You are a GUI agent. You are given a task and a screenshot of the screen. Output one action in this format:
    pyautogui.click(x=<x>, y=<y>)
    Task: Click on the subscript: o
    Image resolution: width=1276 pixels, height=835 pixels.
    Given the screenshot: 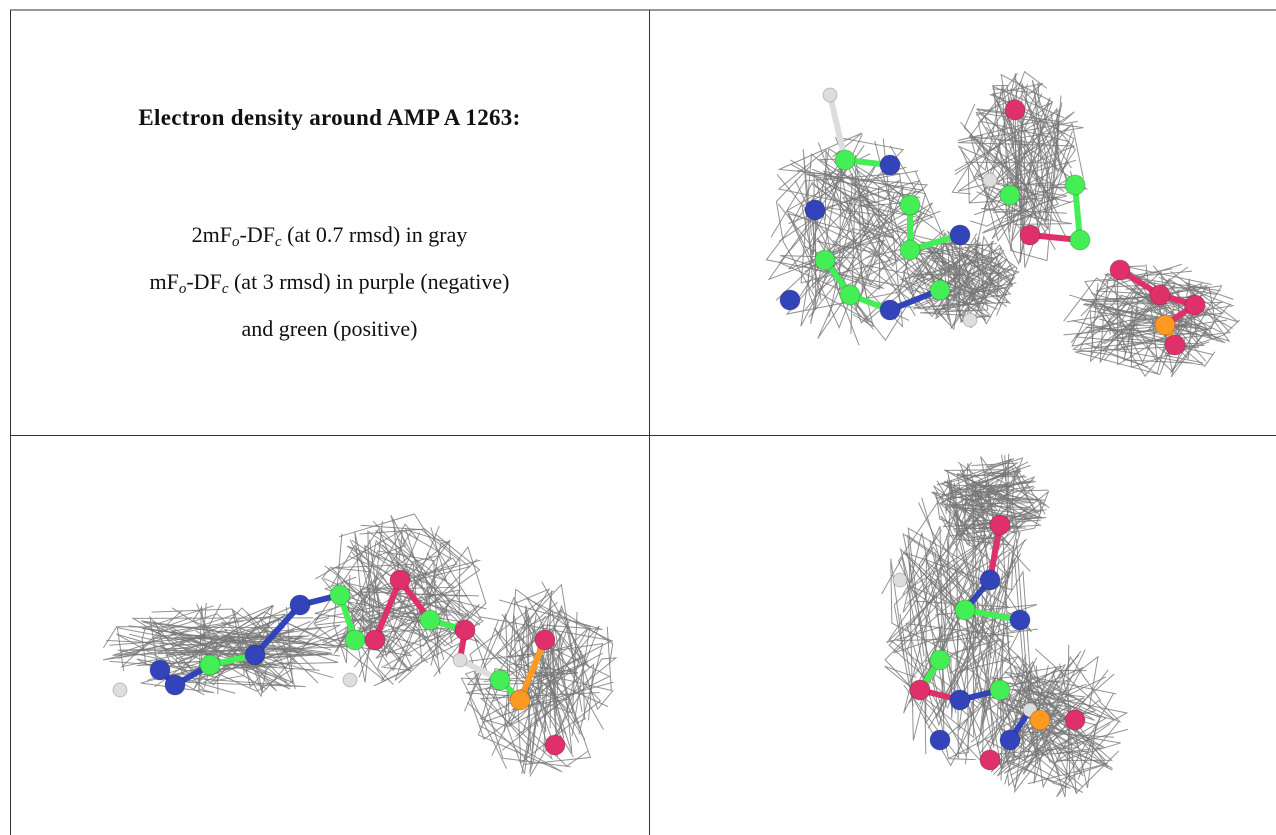 What is the action you would take?
    pyautogui.click(x=182, y=289)
    